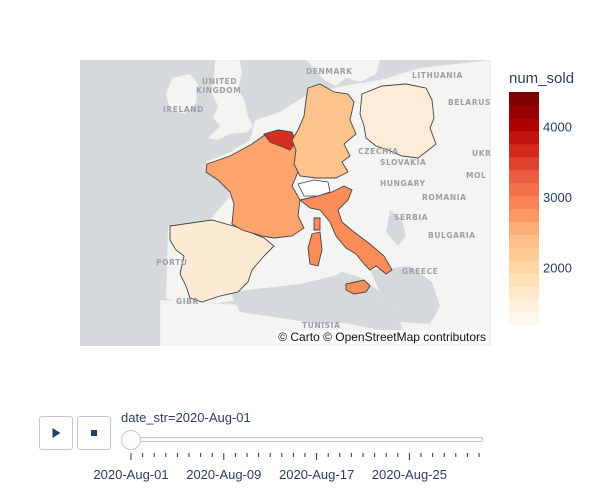 The height and width of the screenshot is (500, 600). What do you see at coordinates (329, 71) in the screenshot?
I see `label-denmark: DENMARK` at bounding box center [329, 71].